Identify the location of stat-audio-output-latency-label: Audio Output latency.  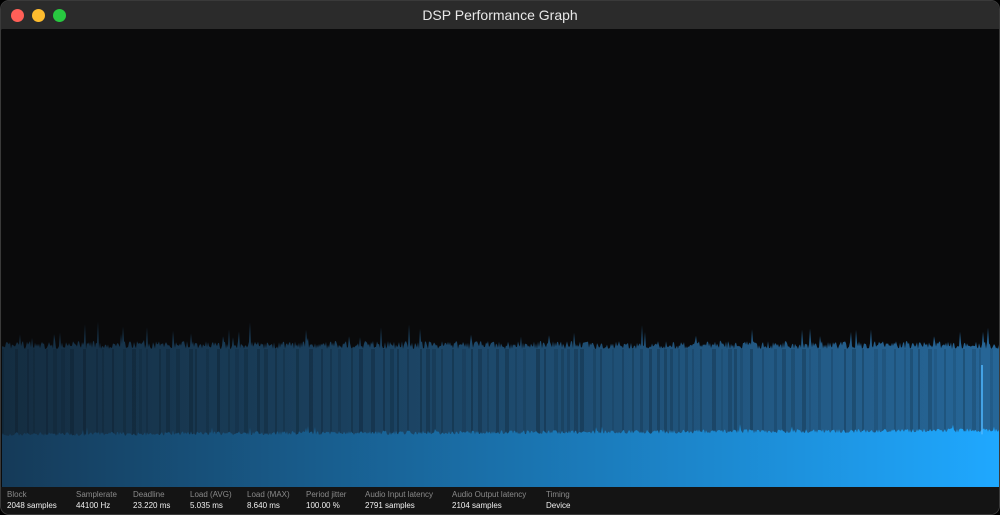
(489, 494).